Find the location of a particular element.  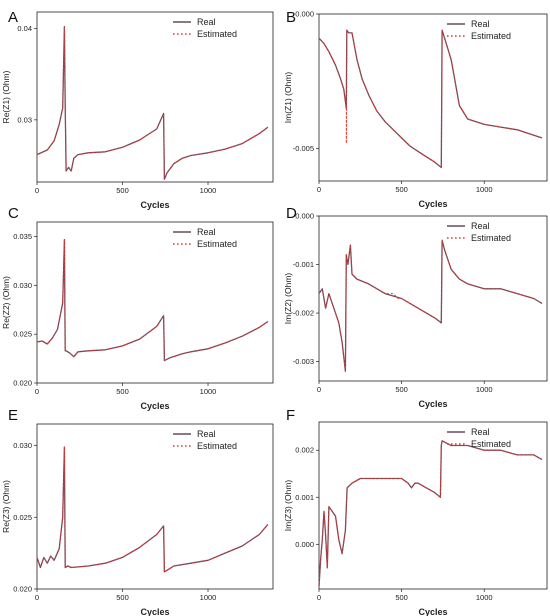

y-axis-label: Im(Z3) (Ohm) is located at coordinates (288, 506).